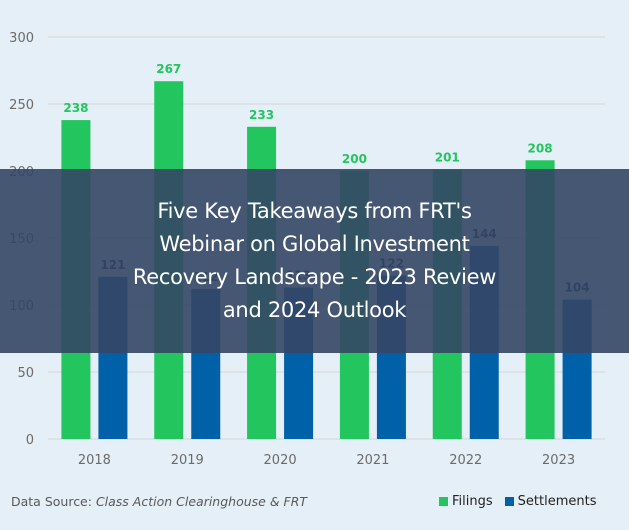 This screenshot has width=629, height=530. I want to click on x-axis-ticks: 2018 2019 2020 2021 2022 2023, so click(326, 460).